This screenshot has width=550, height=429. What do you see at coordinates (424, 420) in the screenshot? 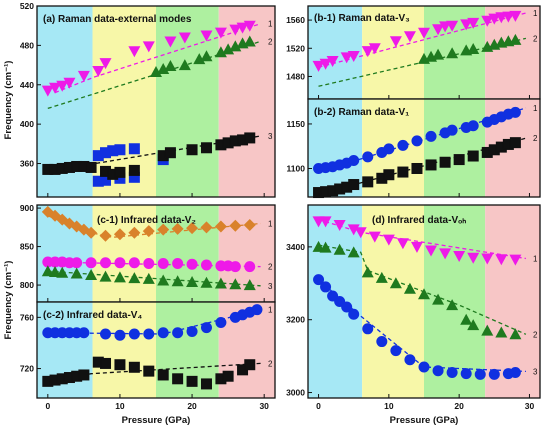
I see `x-axis-label: Pressure (GPa)` at bounding box center [424, 420].